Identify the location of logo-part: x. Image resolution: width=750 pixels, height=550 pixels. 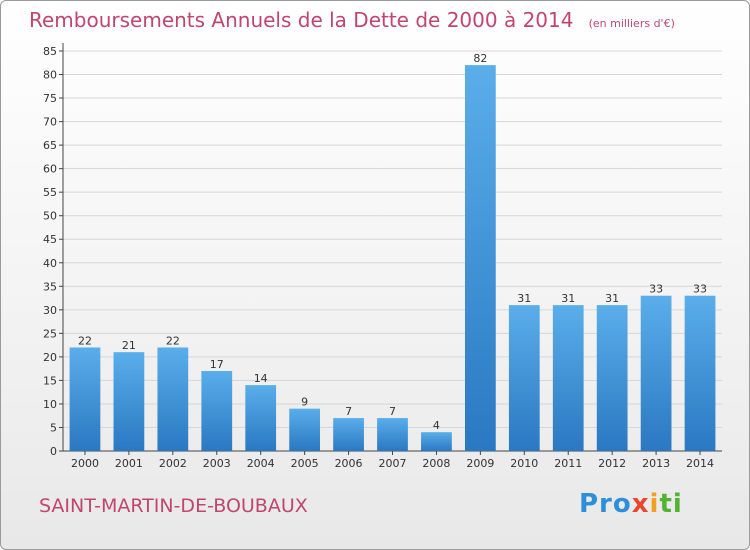
(640, 504).